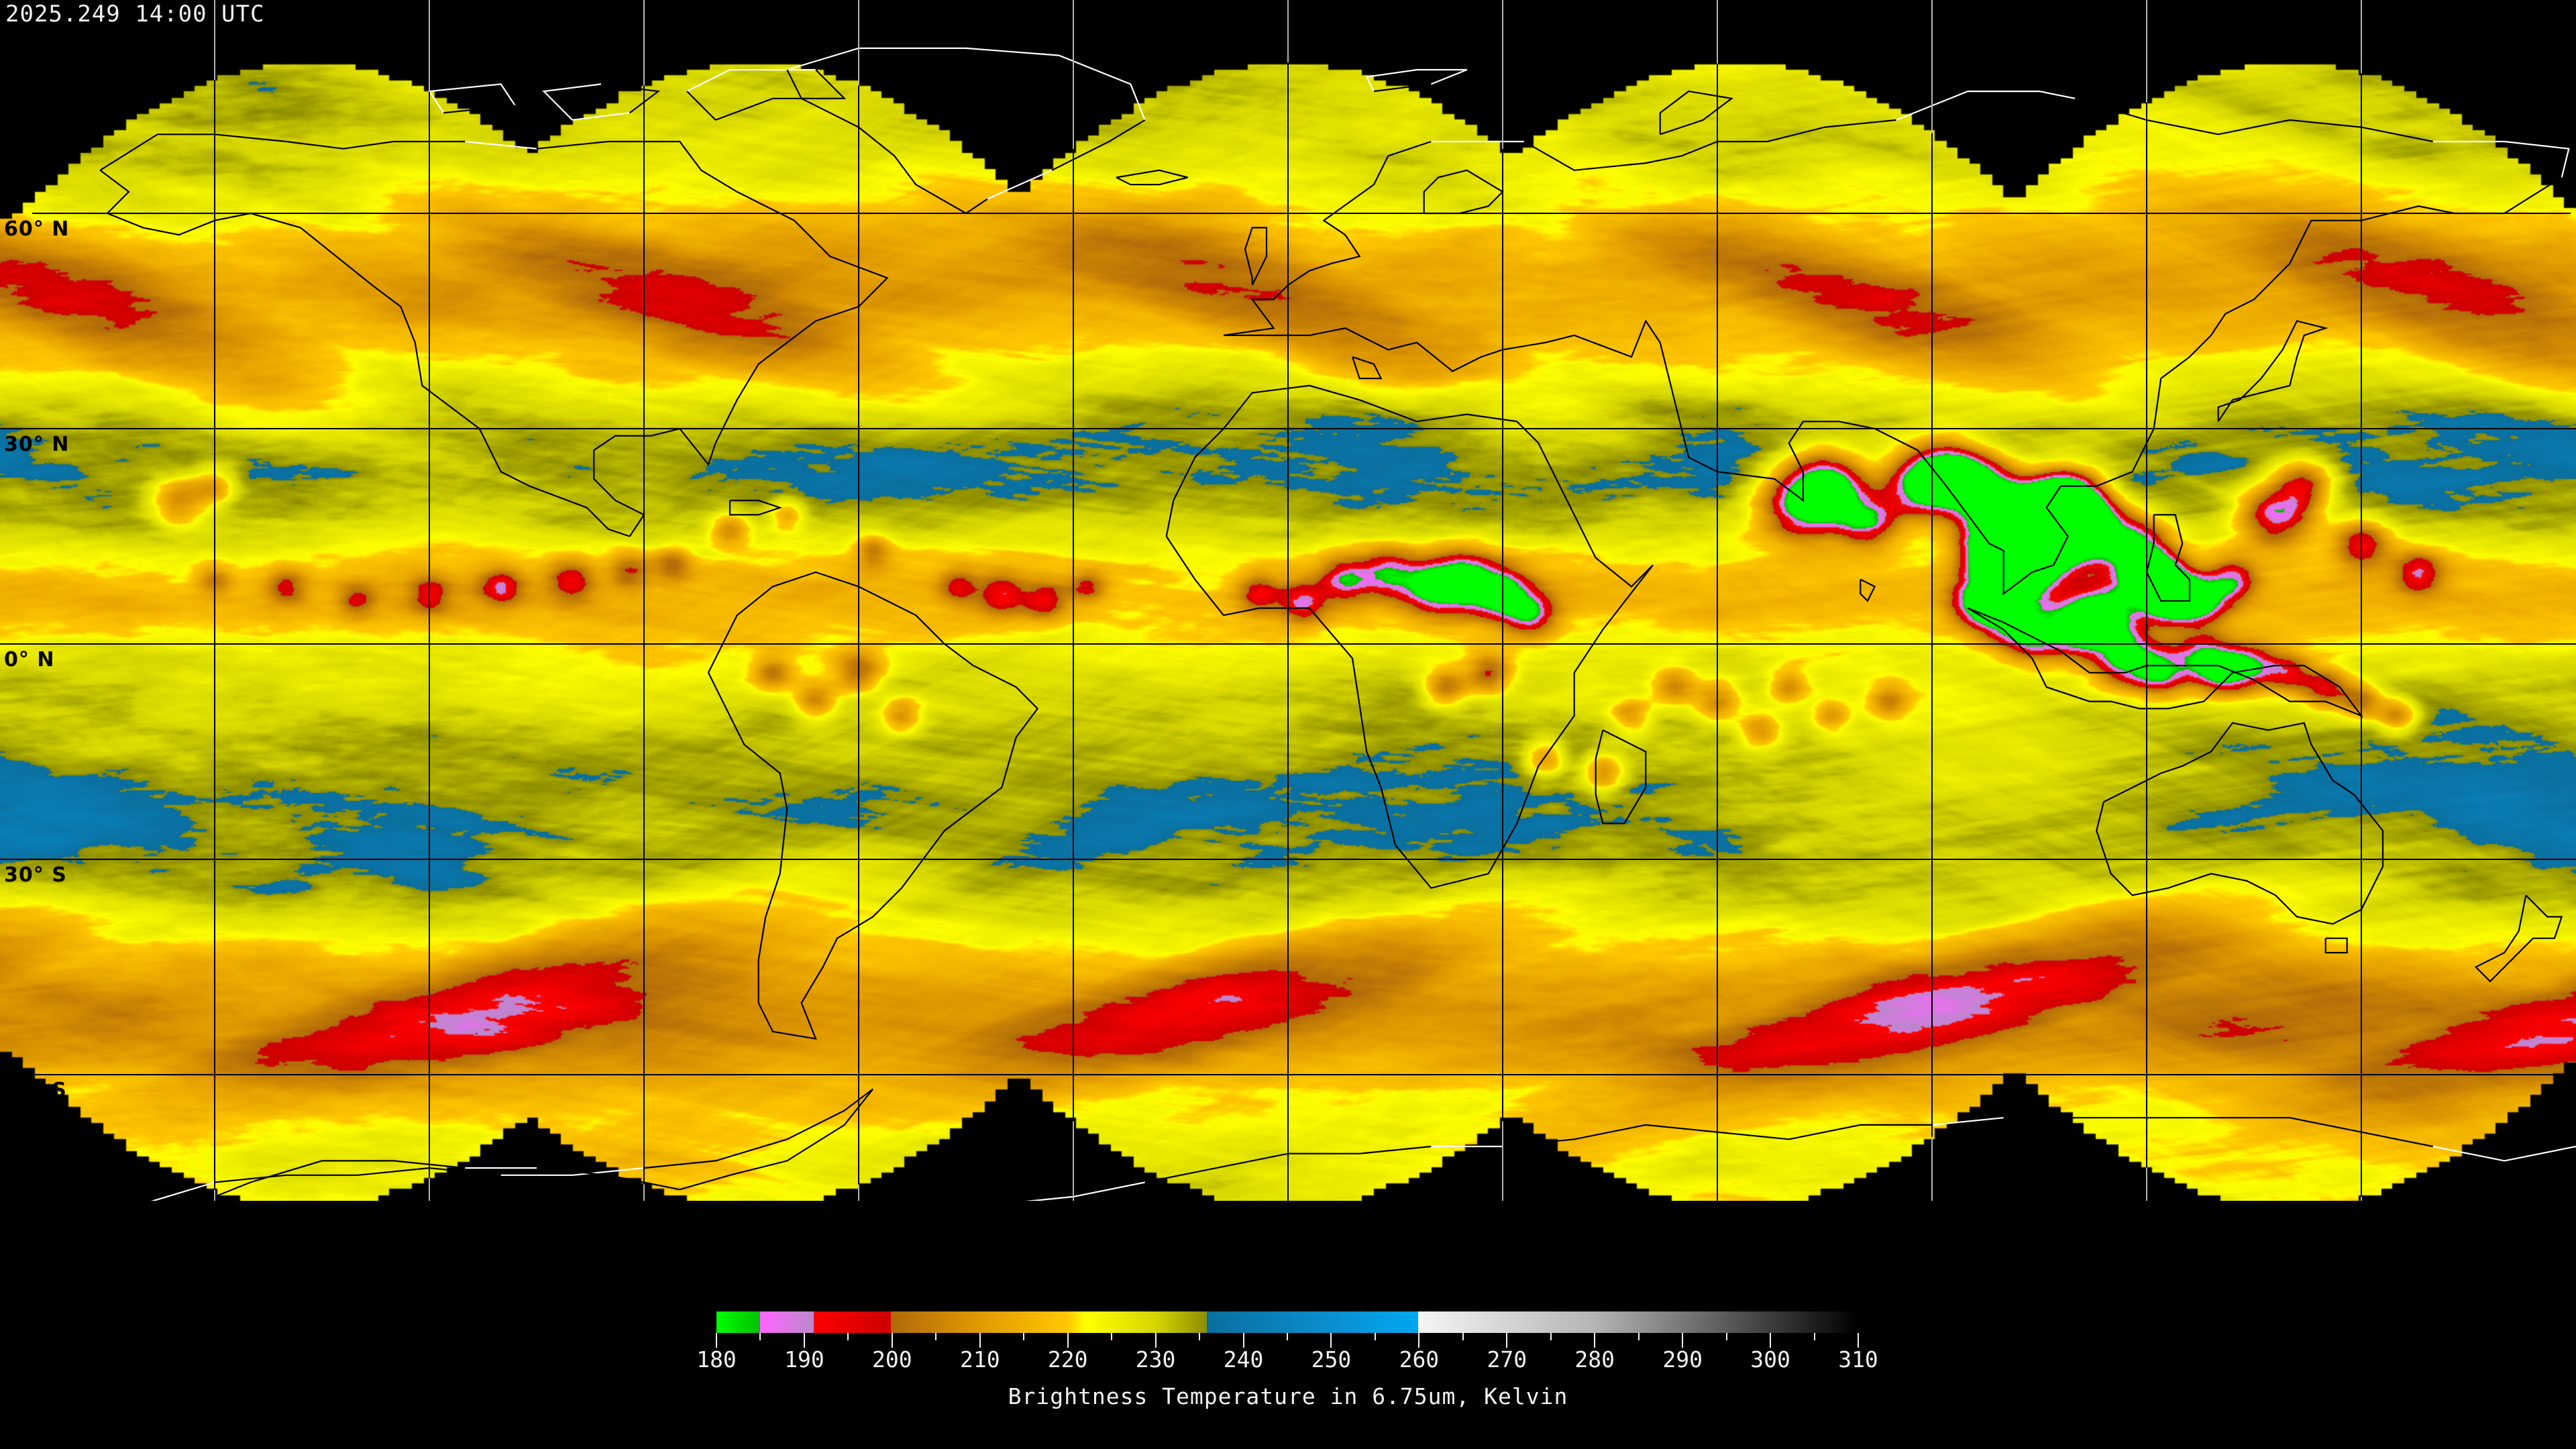  Describe the element at coordinates (892, 1359) in the screenshot. I see `colorbar-tick-label: 200` at that location.